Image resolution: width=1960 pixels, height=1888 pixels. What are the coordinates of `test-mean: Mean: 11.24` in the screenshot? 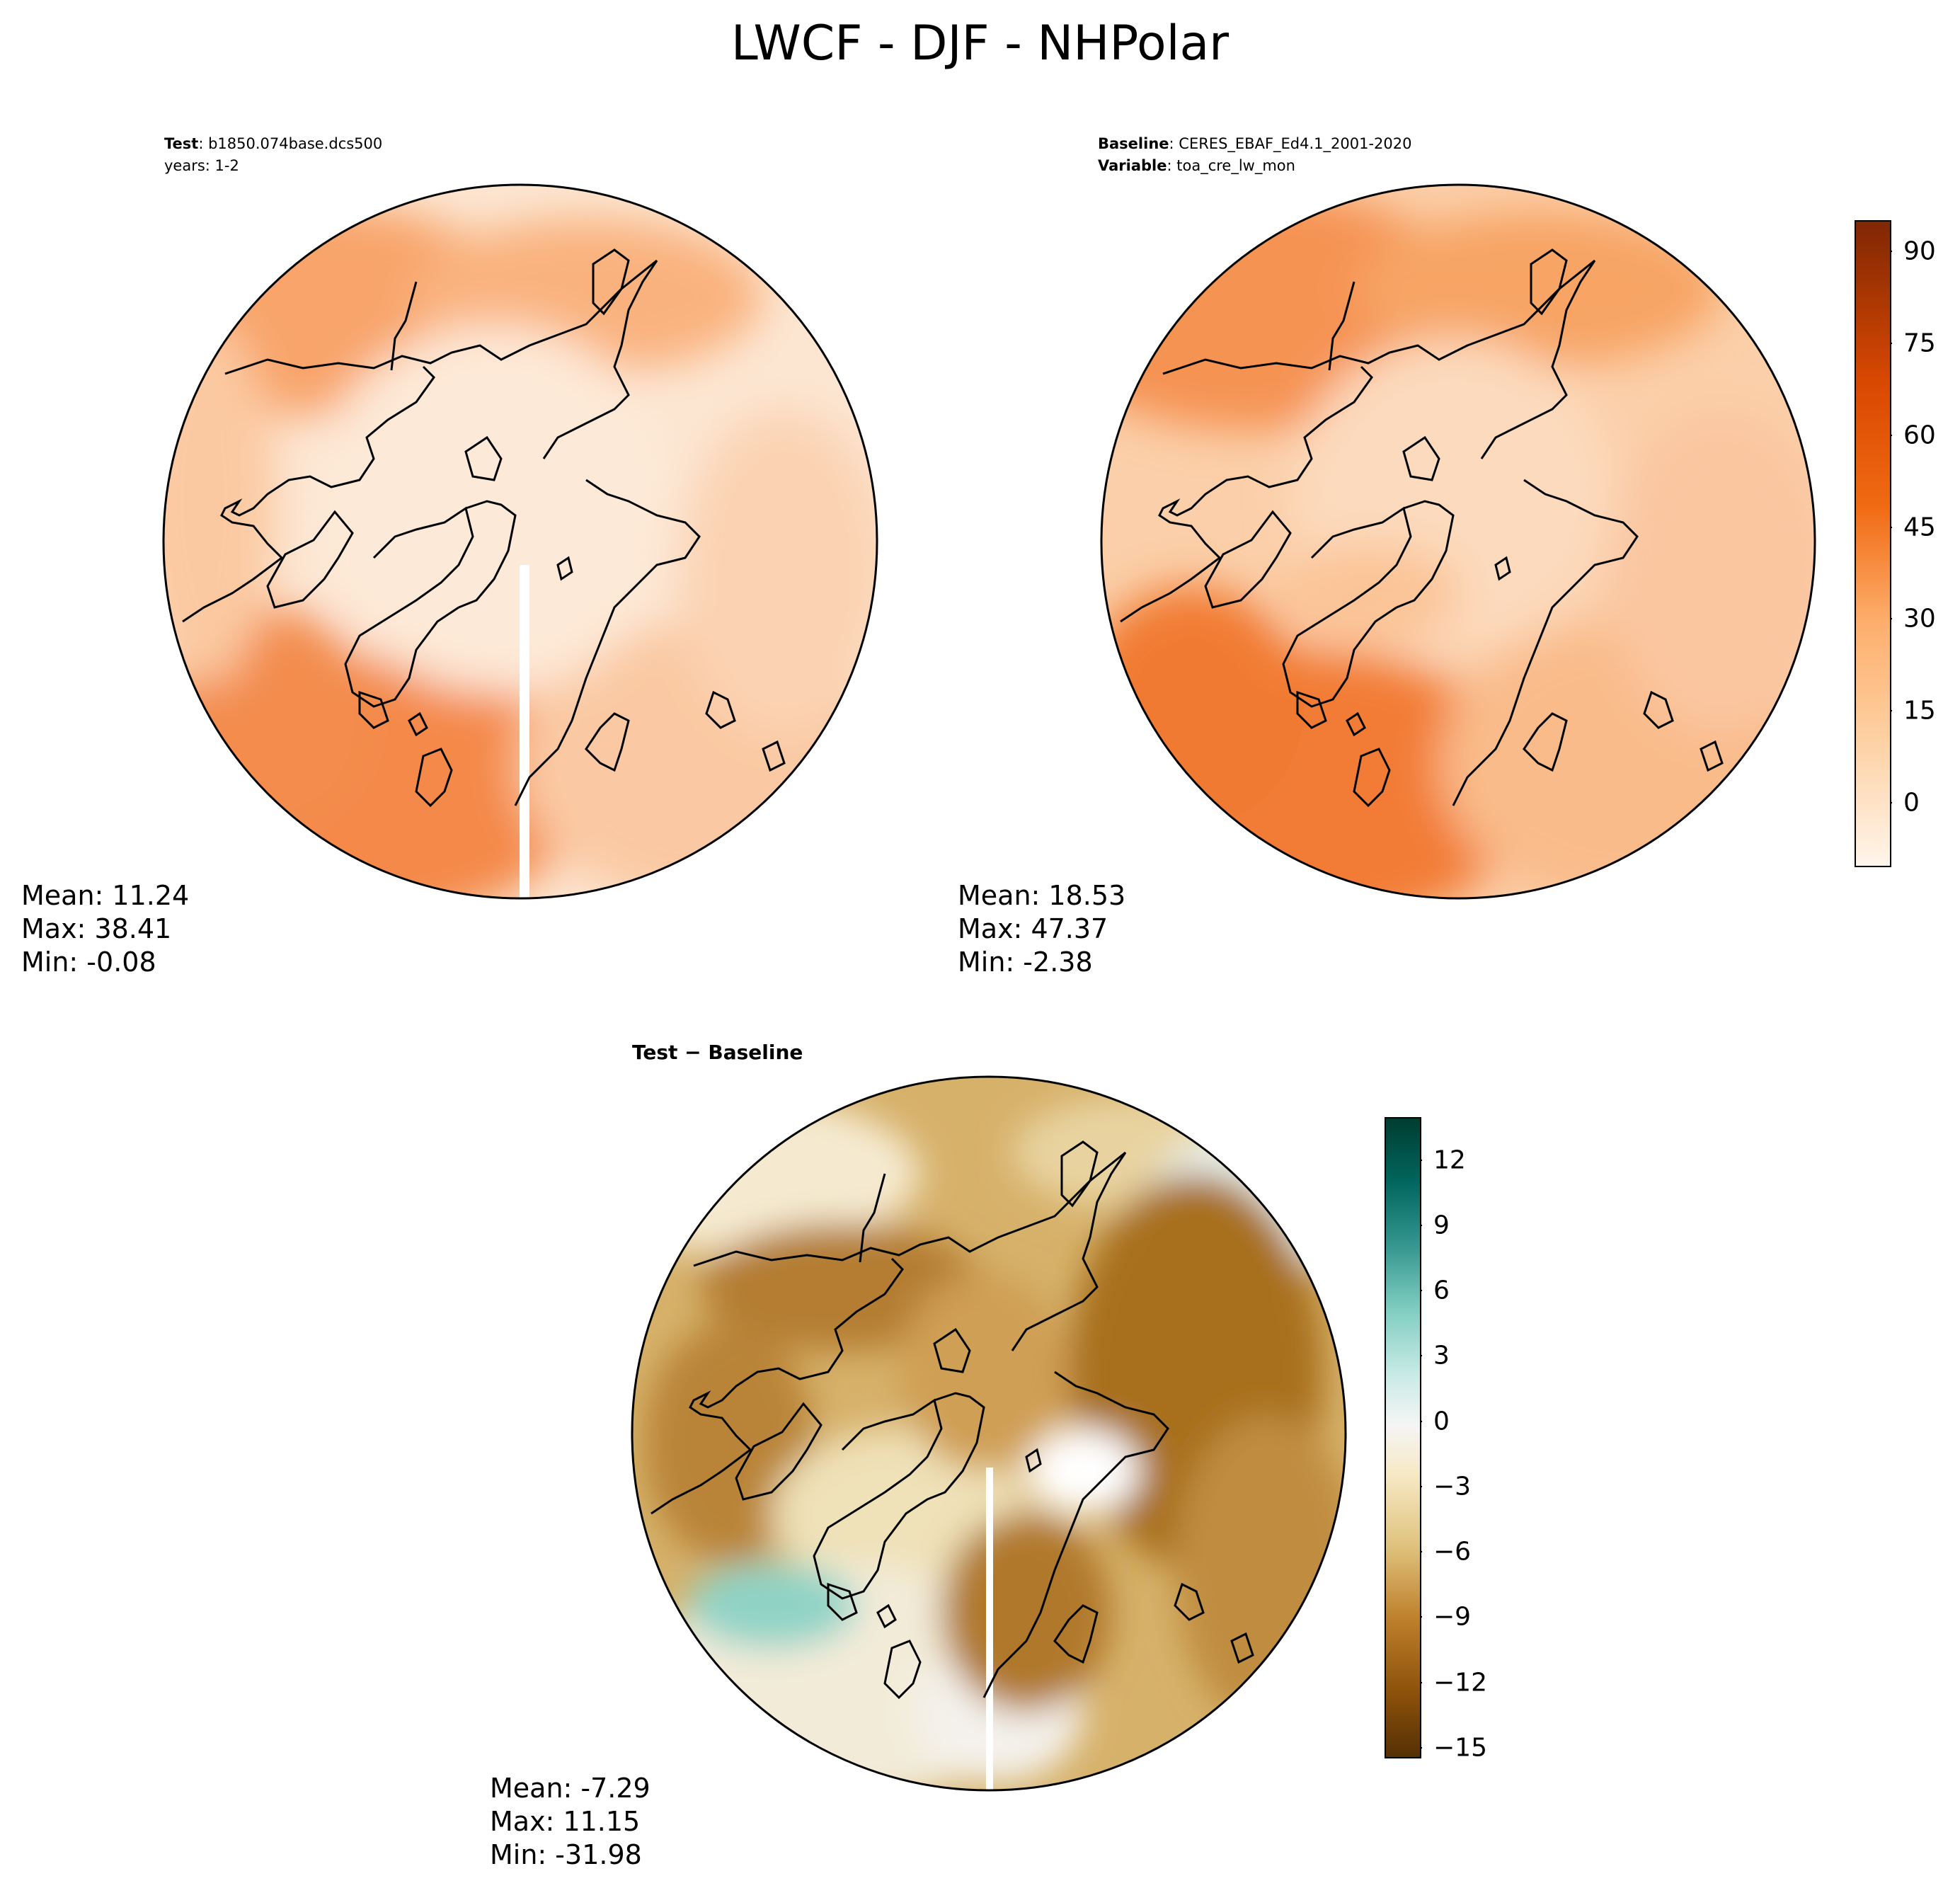 It's located at (105, 896).